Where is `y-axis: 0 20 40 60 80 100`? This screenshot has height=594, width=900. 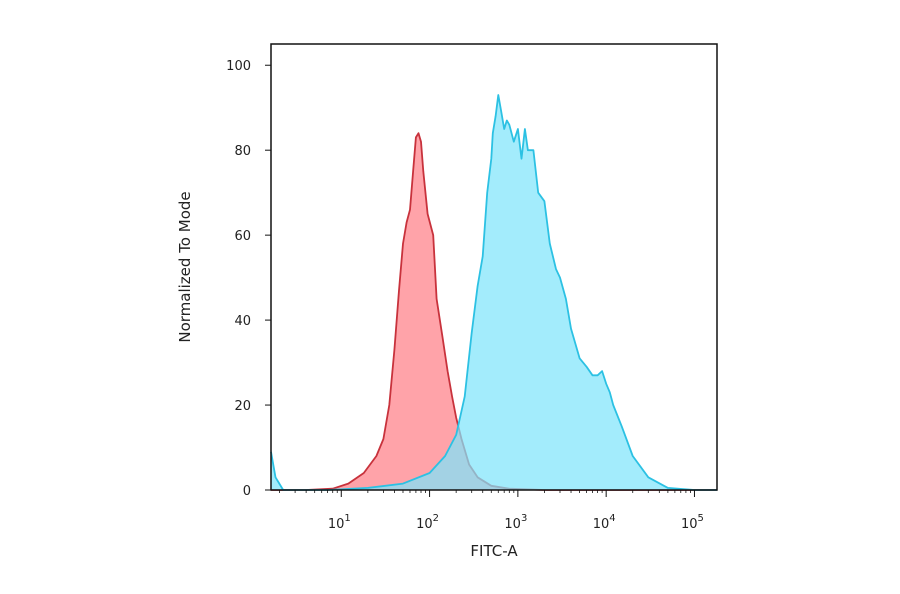
y-axis: 0 20 40 60 80 100 is located at coordinates (248, 279).